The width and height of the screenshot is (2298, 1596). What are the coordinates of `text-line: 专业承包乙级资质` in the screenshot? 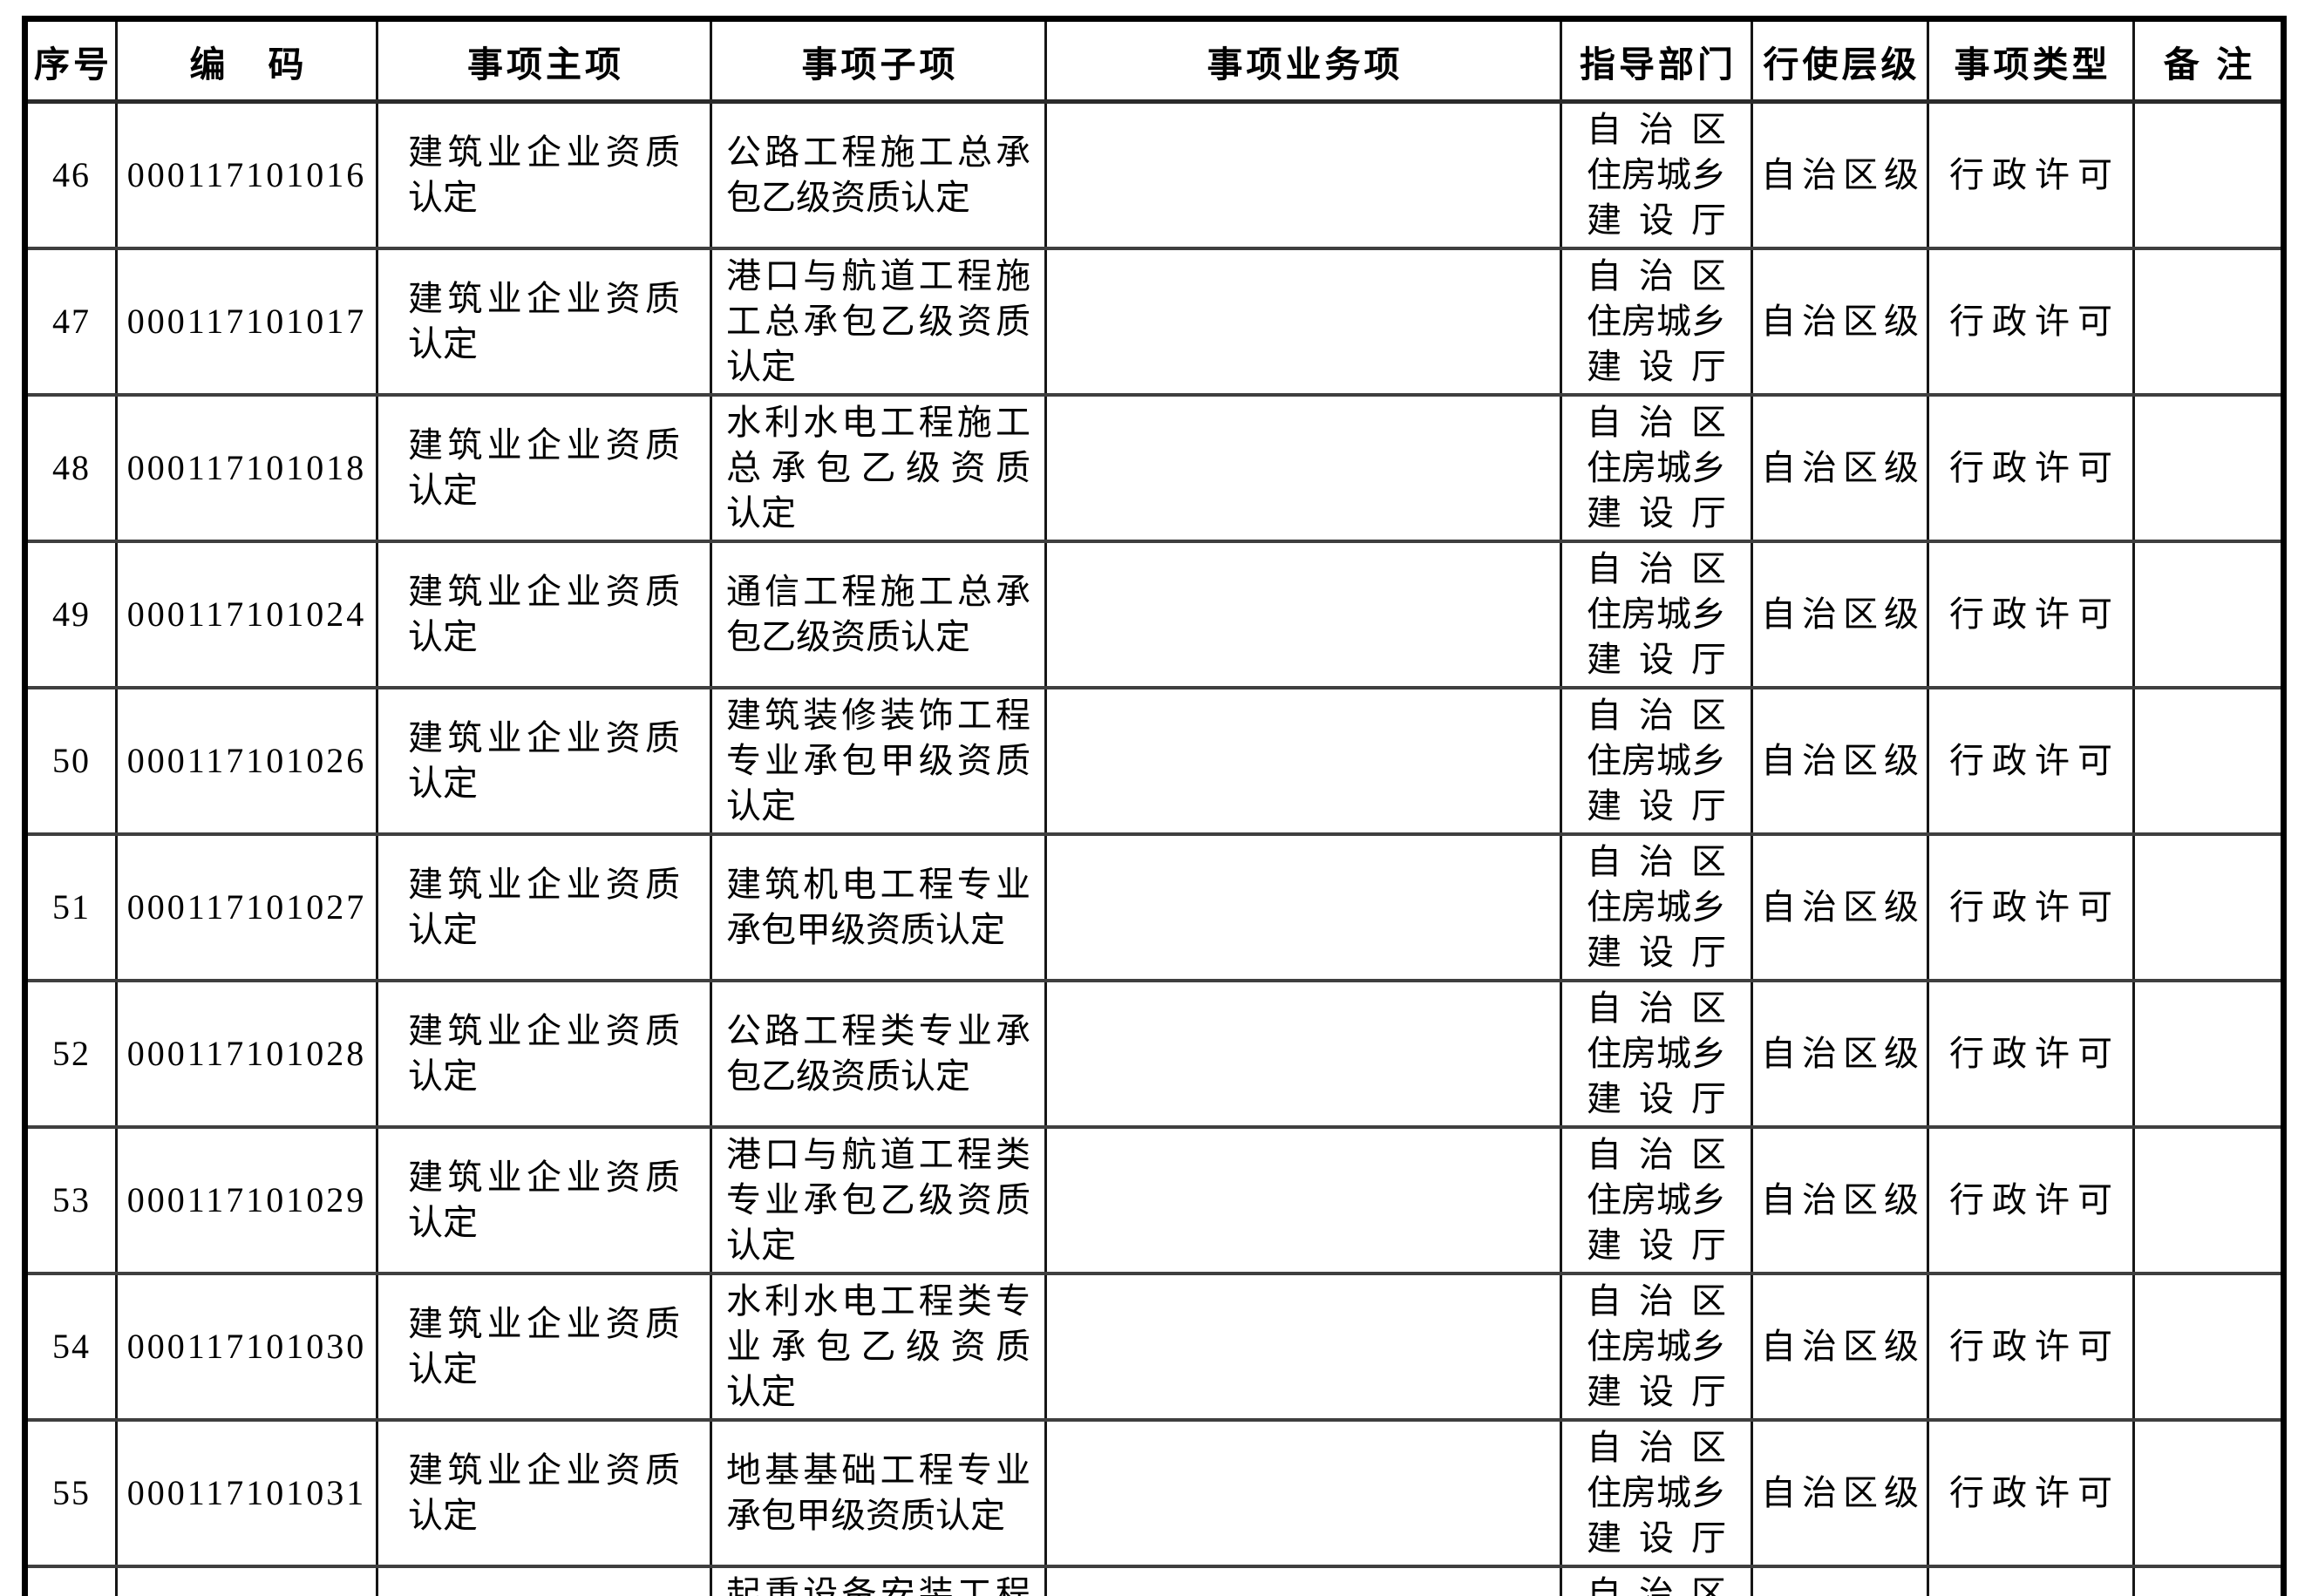 It's located at (878, 1199).